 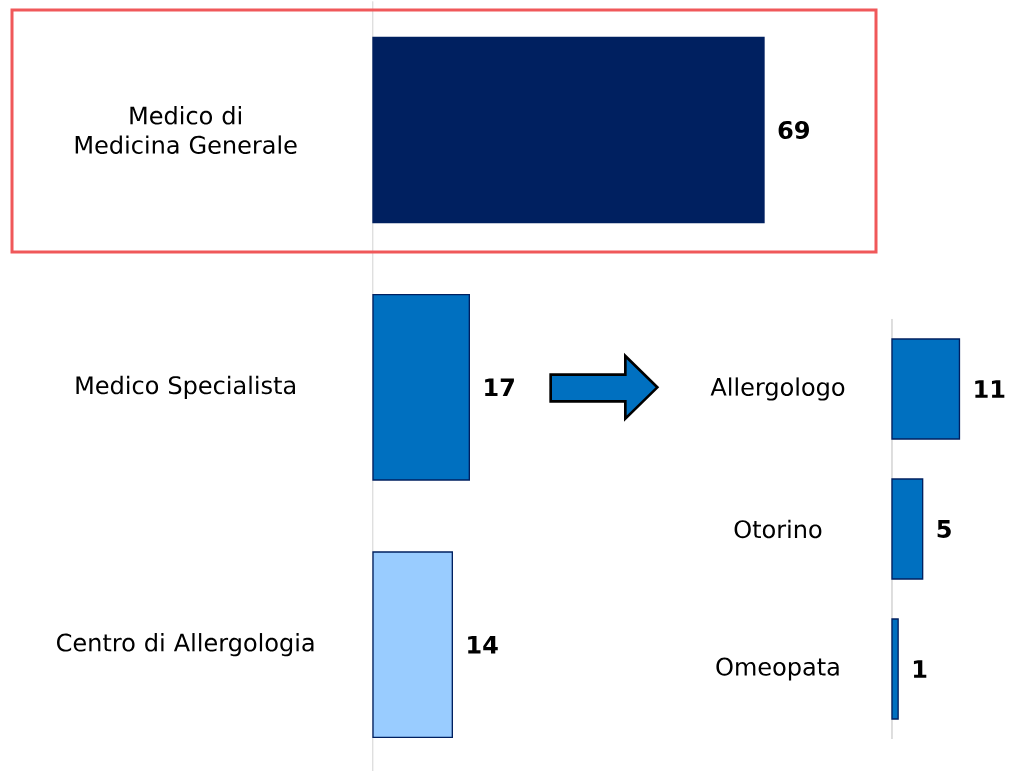 What do you see at coordinates (777, 389) in the screenshot?
I see `y-tick-label: Allergologo` at bounding box center [777, 389].